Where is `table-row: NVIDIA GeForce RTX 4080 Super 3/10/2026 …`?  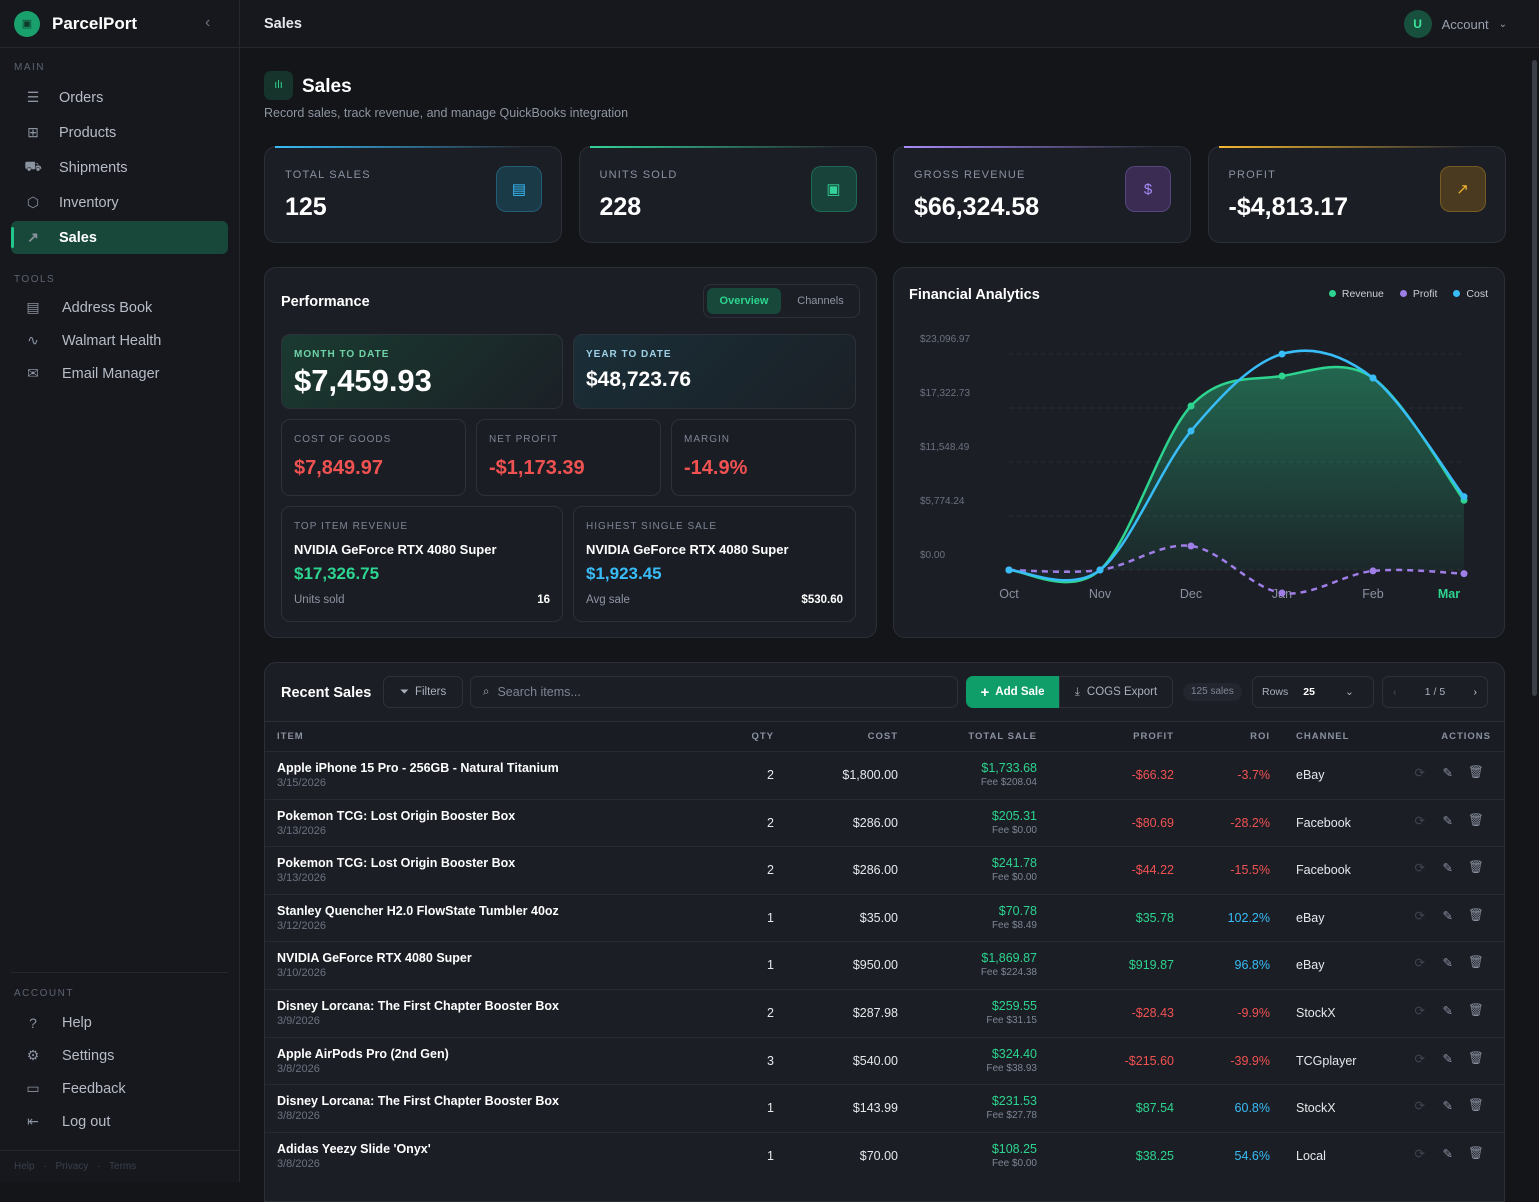
table-row: NVIDIA GeForce RTX 4080 Super 3/10/2026 … is located at coordinates (884, 965).